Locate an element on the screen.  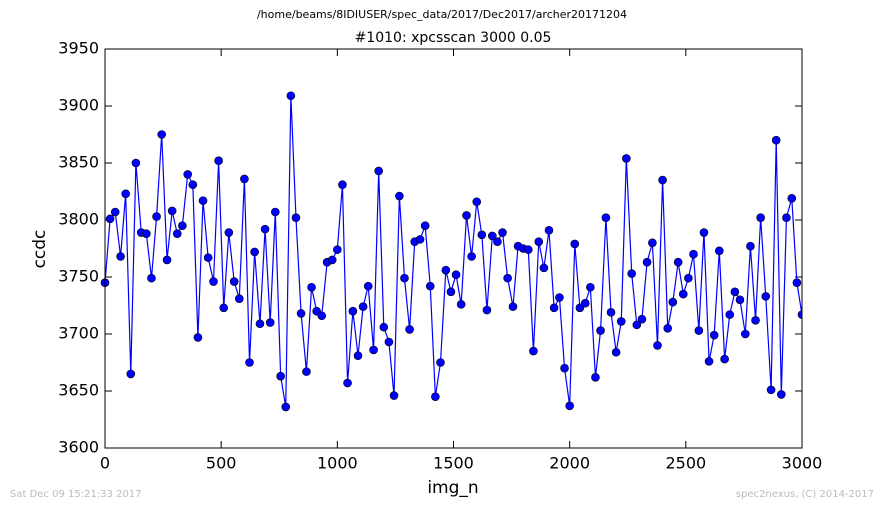
x-tick-label: 500 is located at coordinates (221, 463).